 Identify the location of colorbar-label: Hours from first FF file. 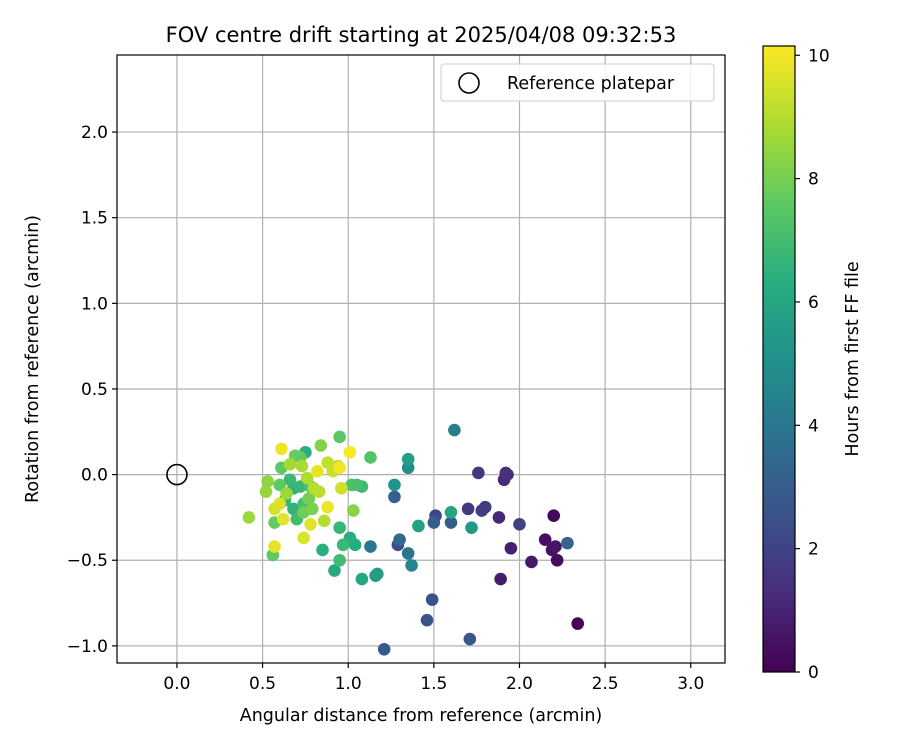
(853, 358).